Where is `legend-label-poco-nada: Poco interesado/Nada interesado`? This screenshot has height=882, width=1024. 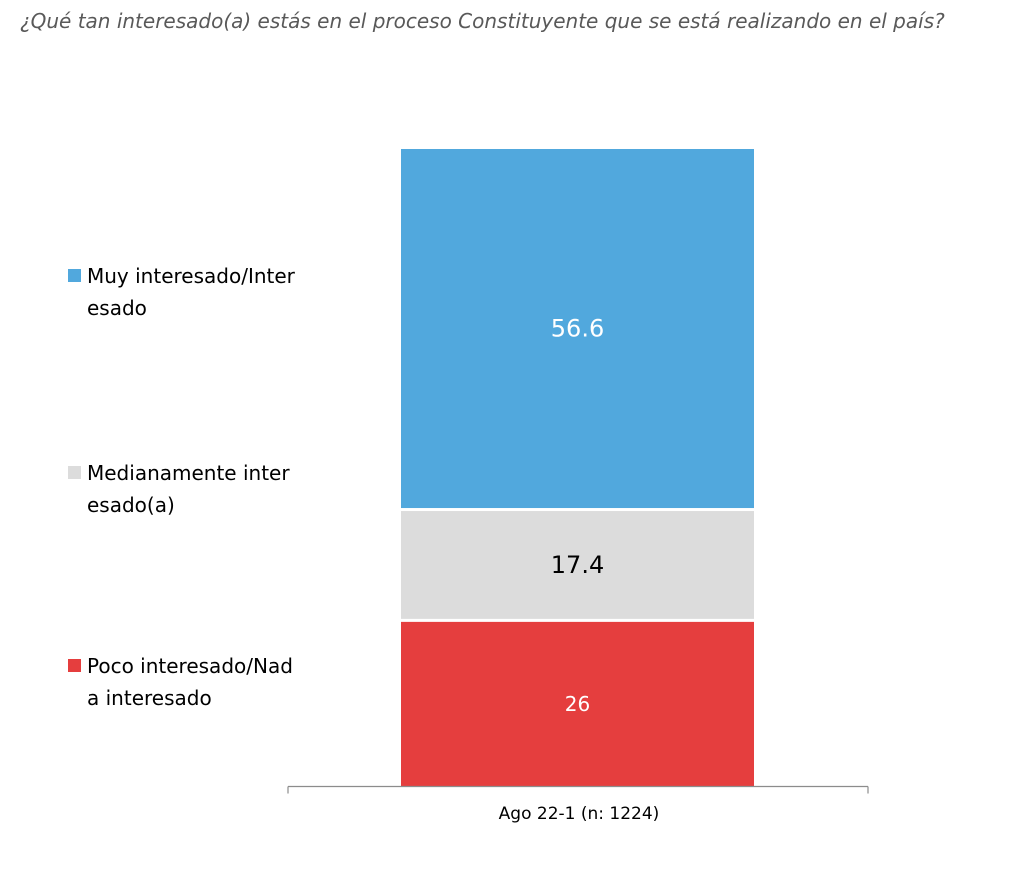
legend-label-poco-nada: Poco interesado/Nada interesado is located at coordinates (190, 682).